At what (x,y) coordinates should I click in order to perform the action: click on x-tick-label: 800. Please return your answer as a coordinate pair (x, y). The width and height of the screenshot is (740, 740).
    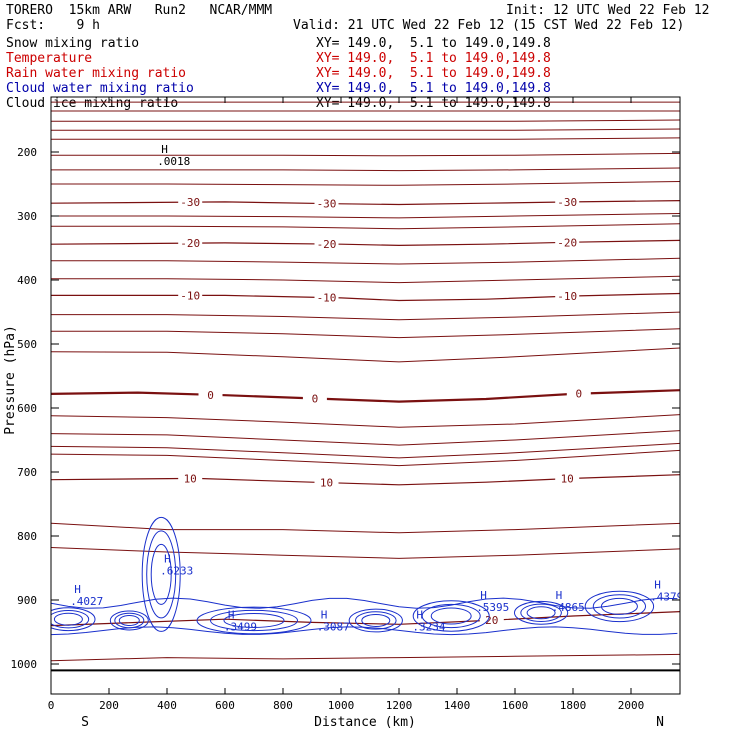
    Looking at the image, I should click on (283, 705).